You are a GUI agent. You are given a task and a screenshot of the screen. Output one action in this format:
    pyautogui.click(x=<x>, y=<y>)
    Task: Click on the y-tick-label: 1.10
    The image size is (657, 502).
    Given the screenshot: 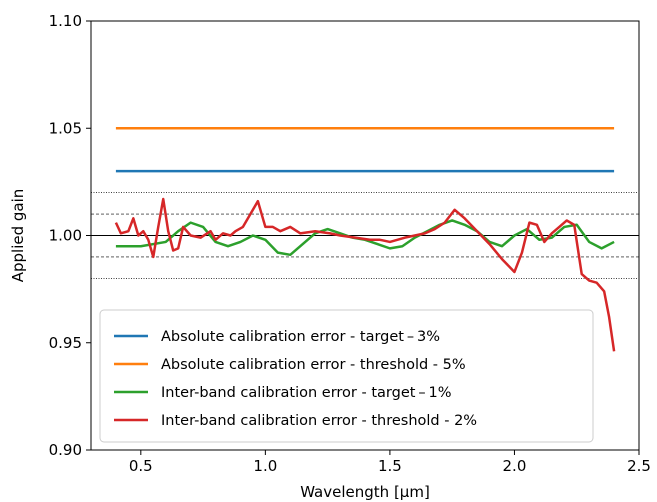 What is the action you would take?
    pyautogui.click(x=65, y=21)
    